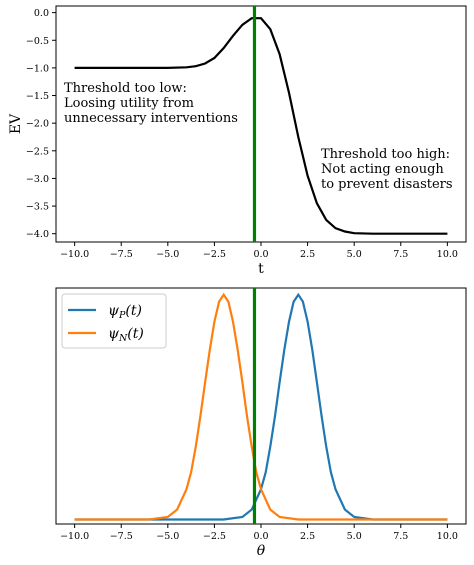 This screenshot has width=474, height=565. Describe the element at coordinates (16, 123) in the screenshot. I see `ev-y-axis-label: EV` at that location.